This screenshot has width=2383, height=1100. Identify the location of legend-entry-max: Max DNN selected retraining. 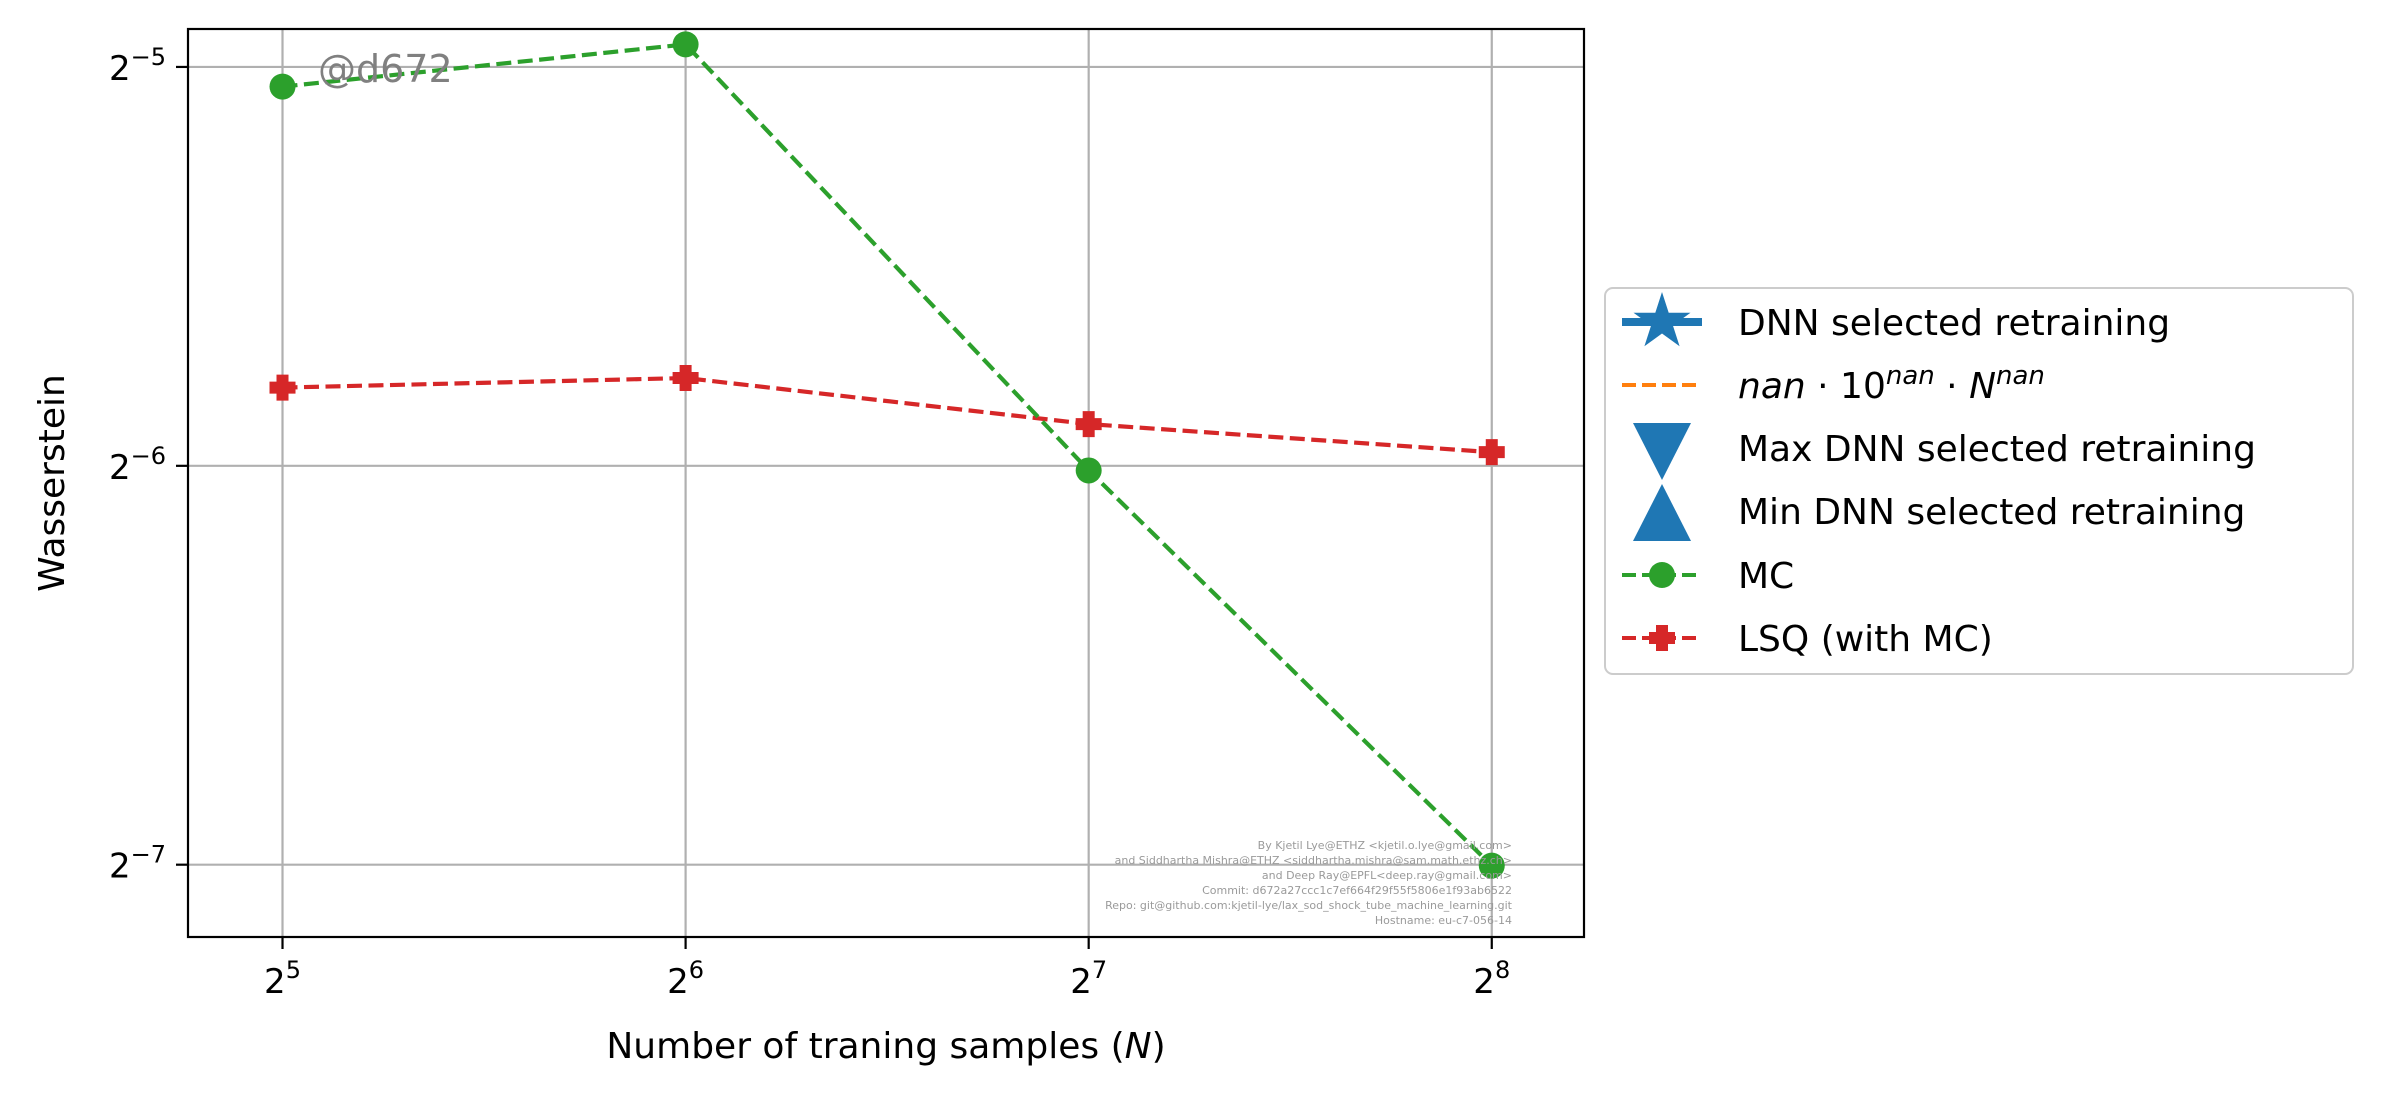
(1944, 451).